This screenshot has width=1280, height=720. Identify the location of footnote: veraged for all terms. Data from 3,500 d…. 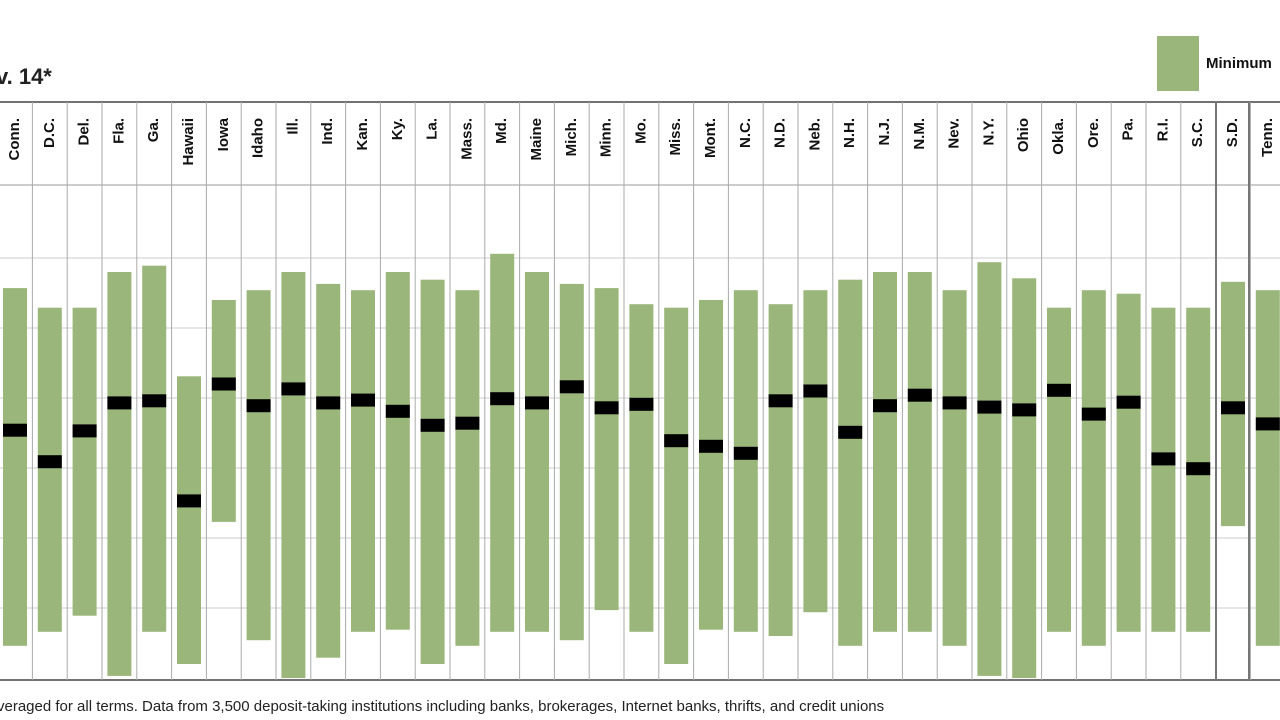
(442, 706).